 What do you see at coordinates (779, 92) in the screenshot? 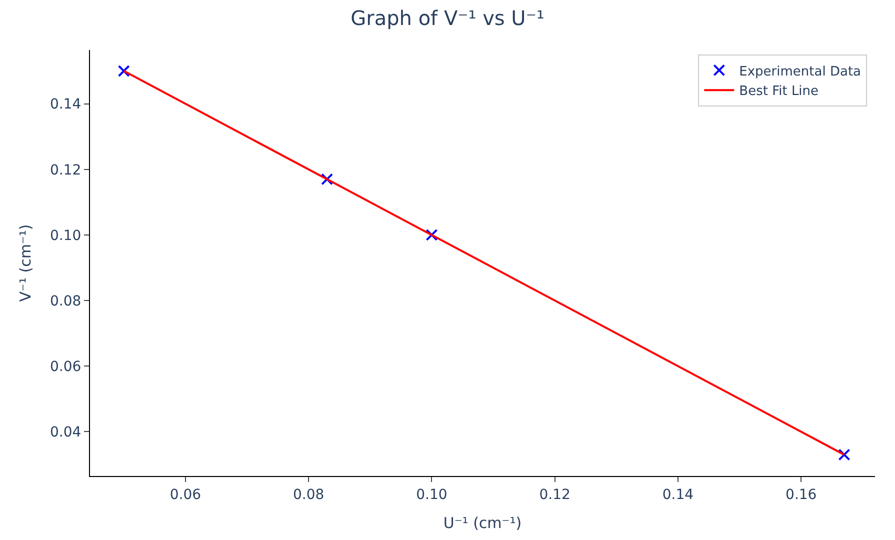
I see `legend-label: Best Fit Line` at bounding box center [779, 92].